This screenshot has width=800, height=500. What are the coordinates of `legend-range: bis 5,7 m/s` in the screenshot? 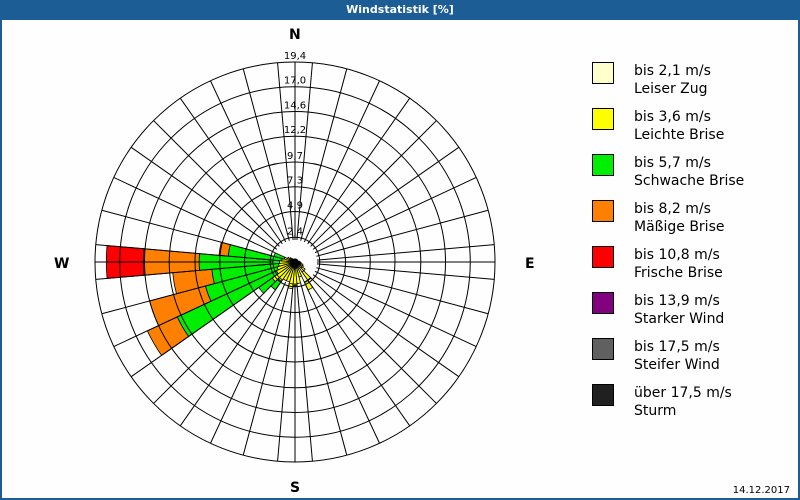 It's located at (672, 163).